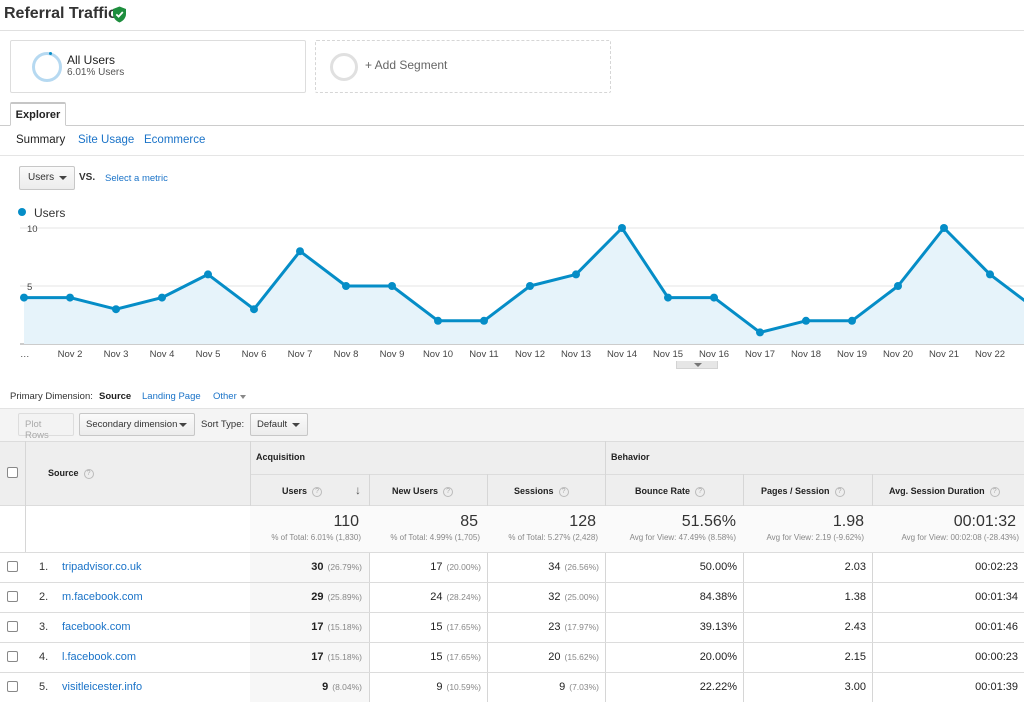  I want to click on users-cell: 9 (8.04%), so click(307, 687).